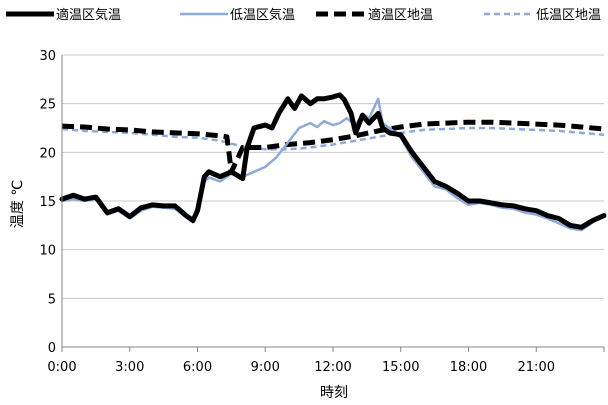 This screenshot has width=608, height=405. Describe the element at coordinates (400, 15) in the screenshot. I see `legend-label-3: 適温区地温` at that location.